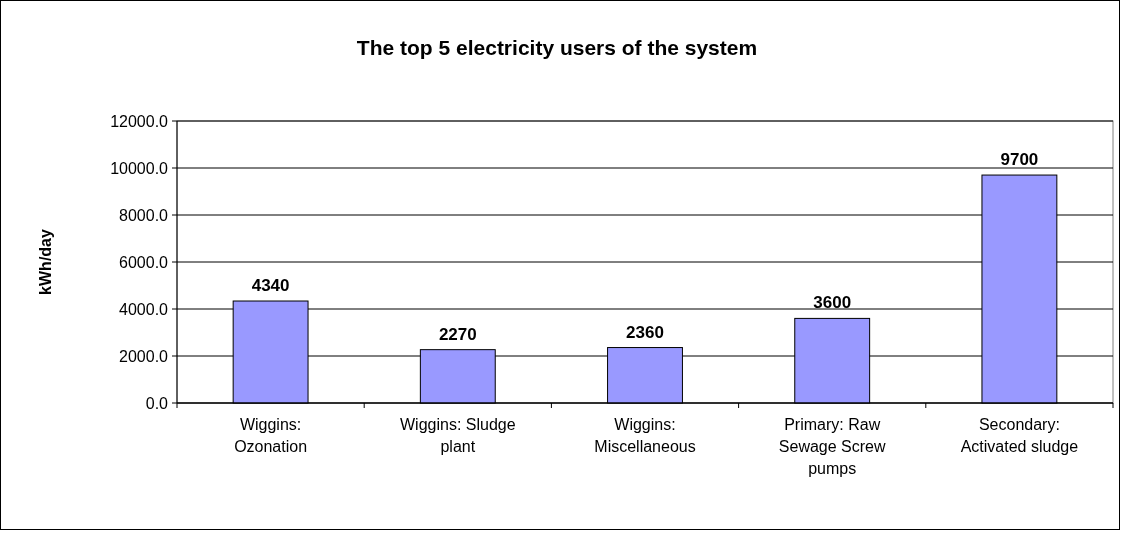  What do you see at coordinates (144, 309) in the screenshot?
I see `y-tick-label: 4000.0` at bounding box center [144, 309].